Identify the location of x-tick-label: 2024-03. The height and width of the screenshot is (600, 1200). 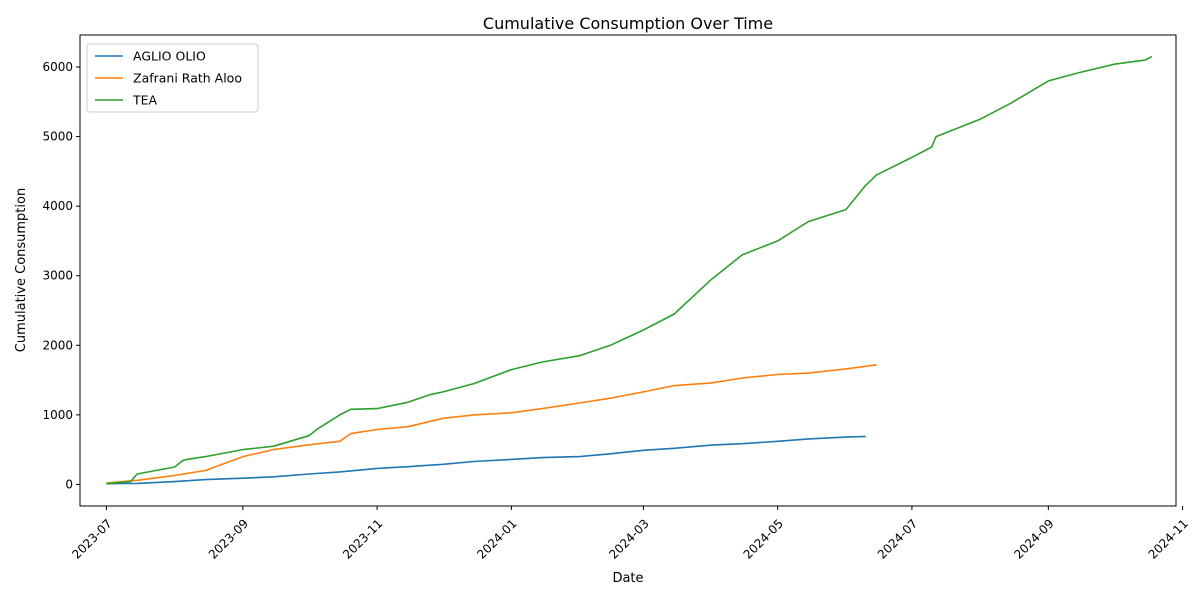
(628, 538).